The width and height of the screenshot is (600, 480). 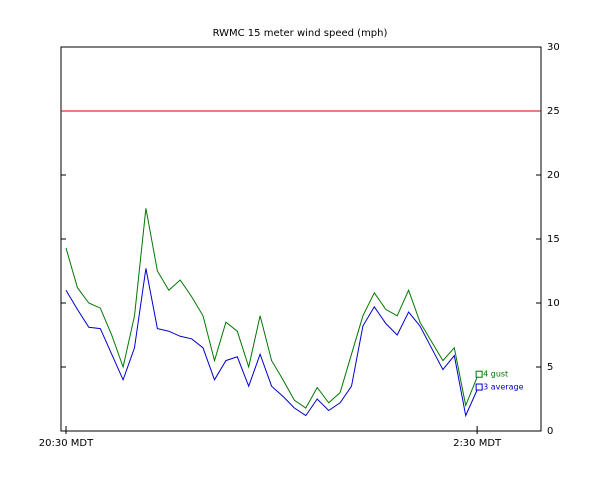 What do you see at coordinates (495, 374) in the screenshot?
I see `legend-label: 4 gust` at bounding box center [495, 374].